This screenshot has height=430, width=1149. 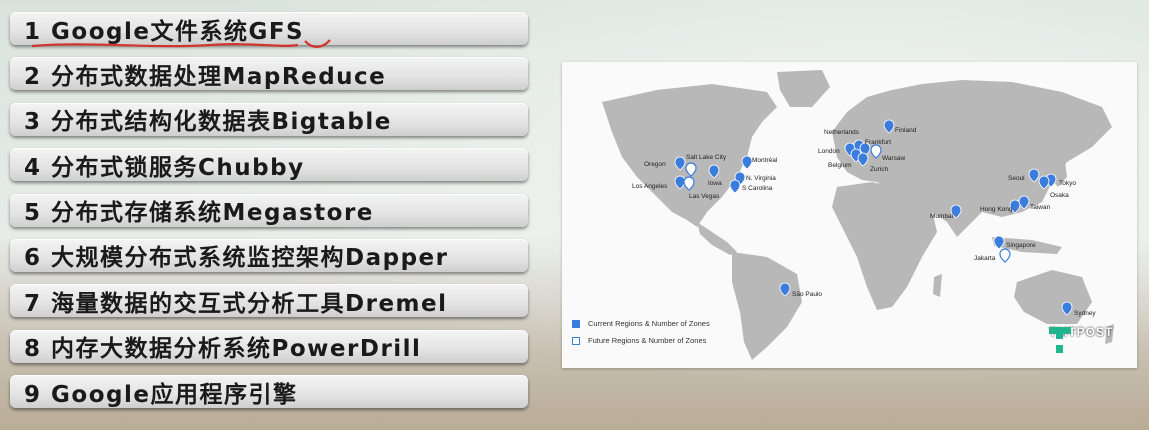 I want to click on list-item: 3 分布式结构化数据表Bigtable, so click(x=269, y=119).